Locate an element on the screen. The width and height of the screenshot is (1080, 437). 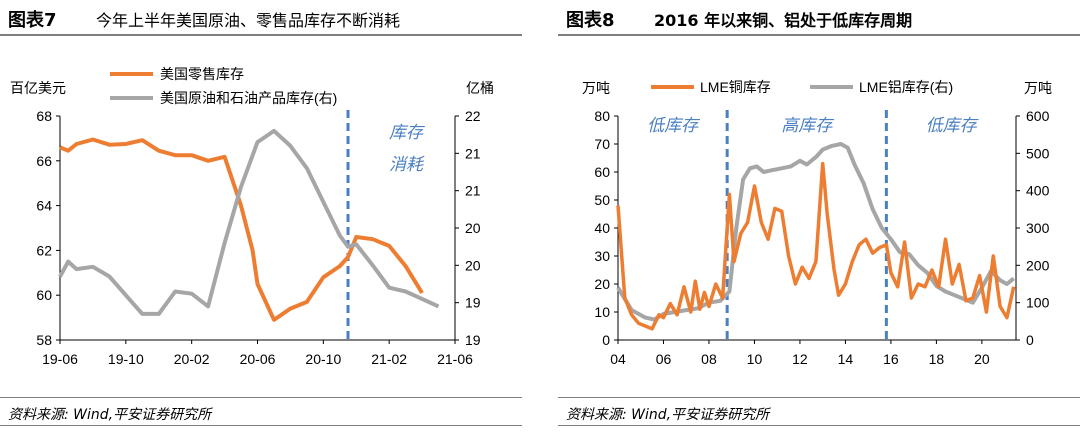
right-figure-label: 图表8 is located at coordinates (590, 20).